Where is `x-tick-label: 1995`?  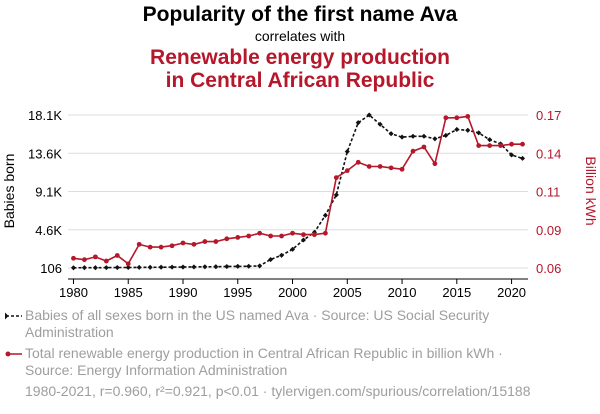 x-tick-label: 1995 is located at coordinates (237, 292).